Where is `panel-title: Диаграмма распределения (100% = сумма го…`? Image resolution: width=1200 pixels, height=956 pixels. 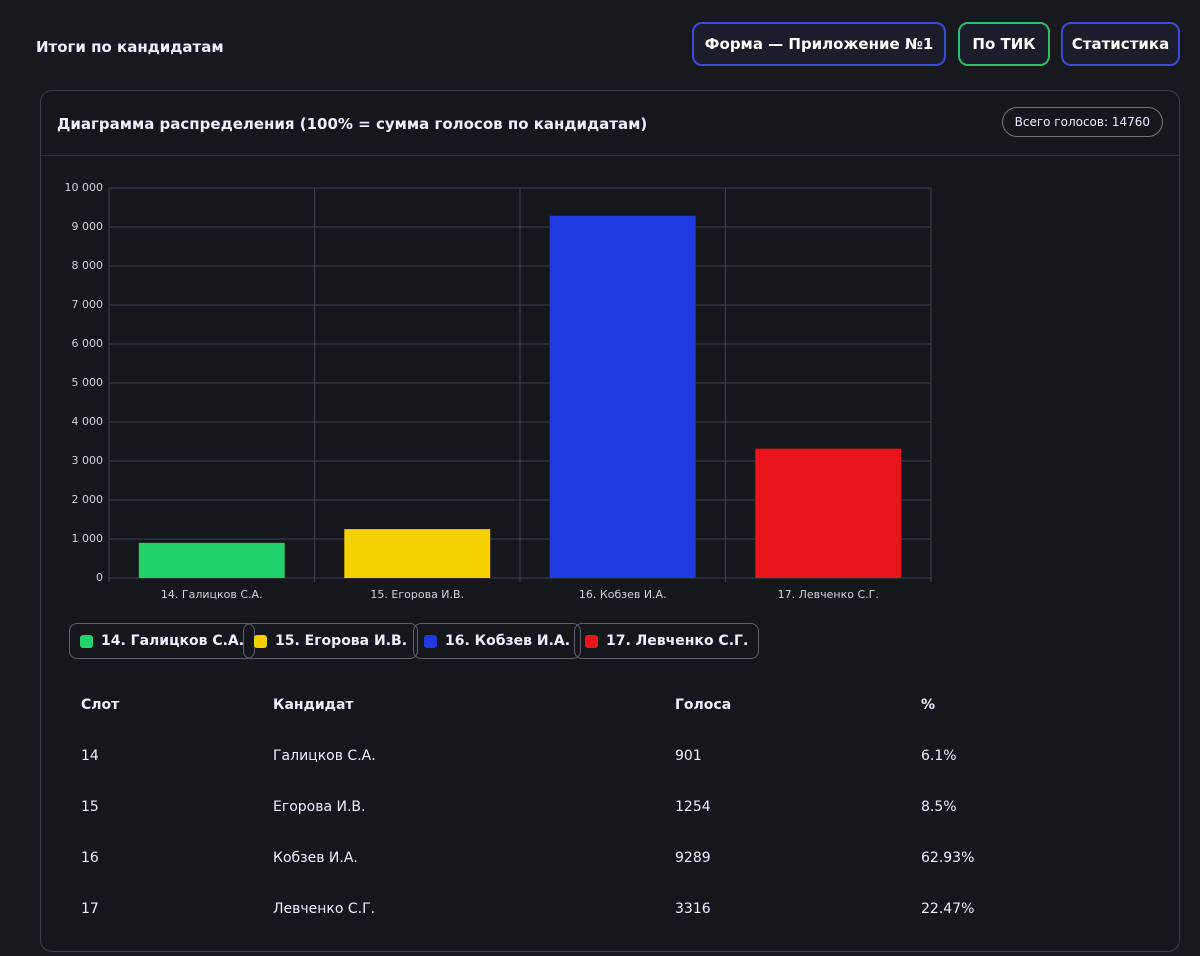
panel-title: Диаграмма распределения (100% = сумма го… is located at coordinates (352, 124).